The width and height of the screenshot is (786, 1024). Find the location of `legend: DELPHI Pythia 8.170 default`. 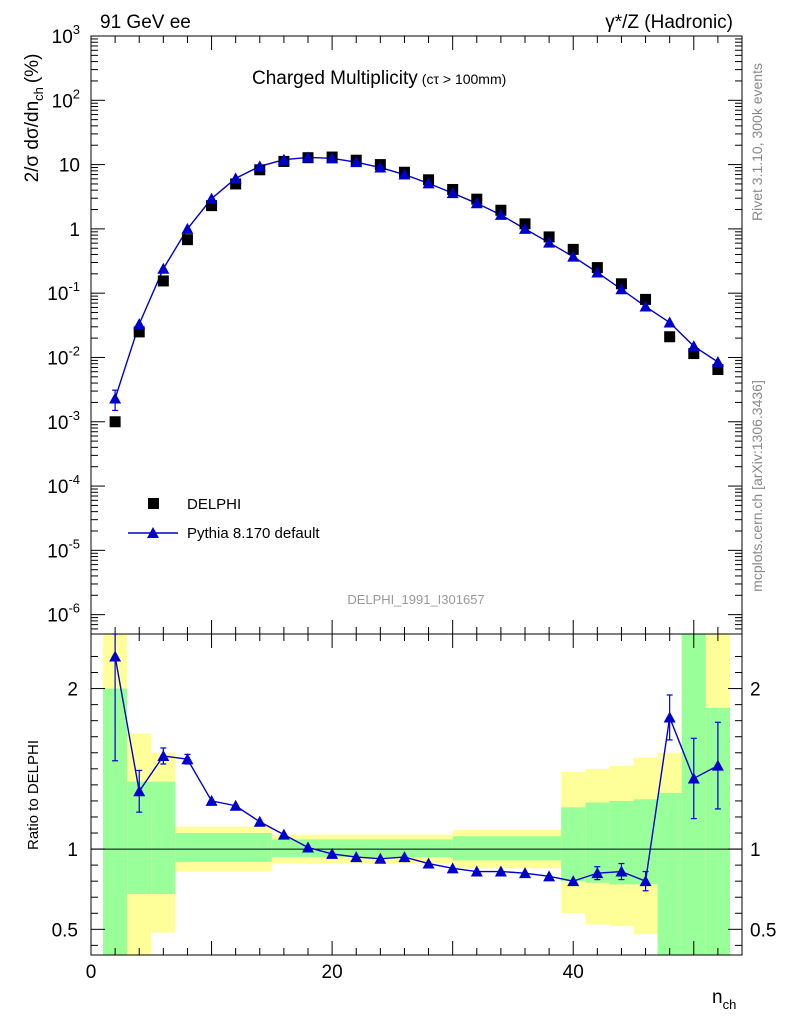

legend: DELPHI Pythia 8.170 default is located at coordinates (224, 519).